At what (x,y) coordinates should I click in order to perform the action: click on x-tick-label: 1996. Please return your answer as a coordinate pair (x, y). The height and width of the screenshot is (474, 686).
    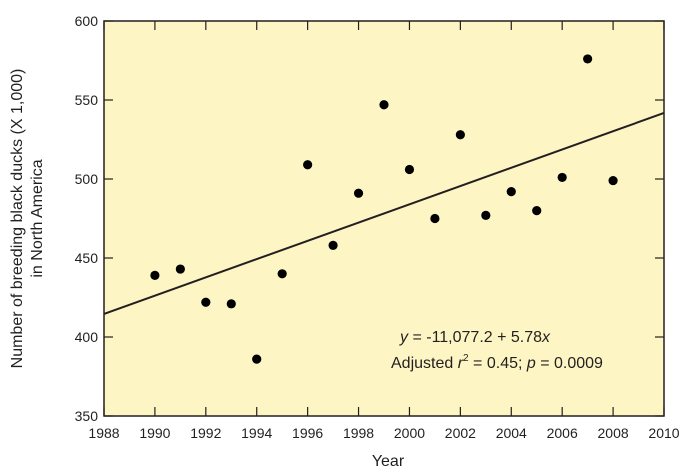
    Looking at the image, I should click on (307, 433).